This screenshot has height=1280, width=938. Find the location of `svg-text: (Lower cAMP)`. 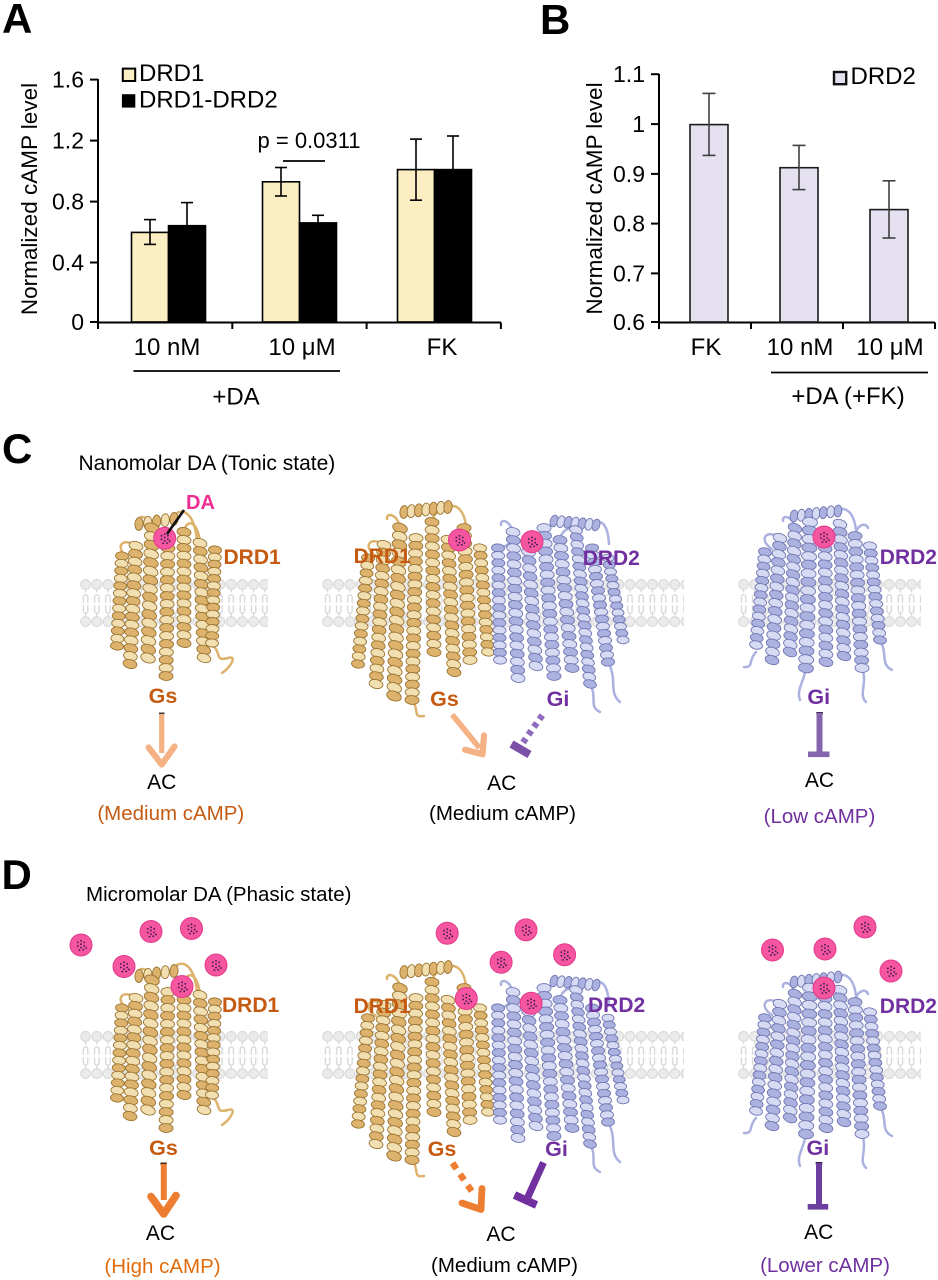

svg-text: (Lower cAMP) is located at coordinates (825, 1265).